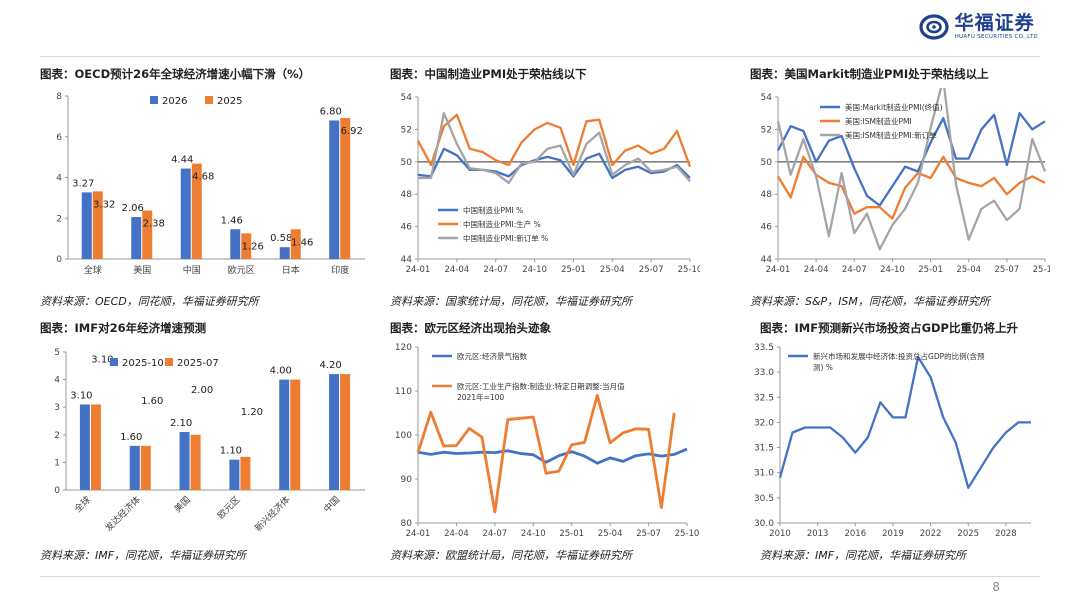 The image size is (1080, 607). I want to click on x-tick-label: 25-04, so click(612, 270).